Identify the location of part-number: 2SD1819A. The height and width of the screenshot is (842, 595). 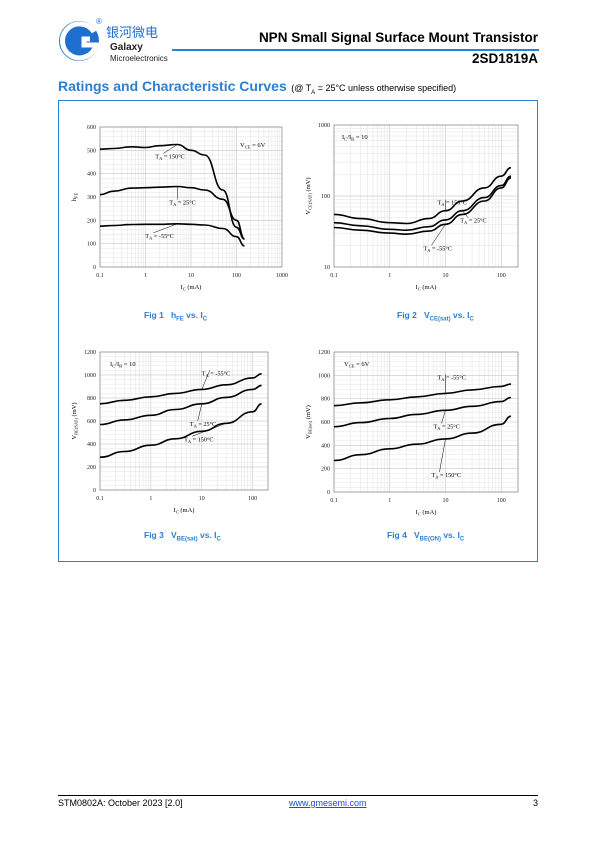
(504, 58).